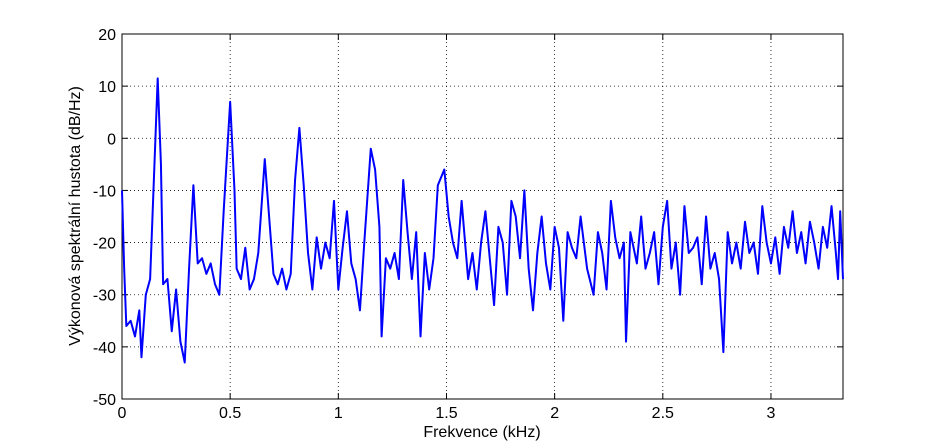 The width and height of the screenshot is (931, 448). Describe the element at coordinates (446, 413) in the screenshot. I see `x-tick-label: 1.5` at that location.